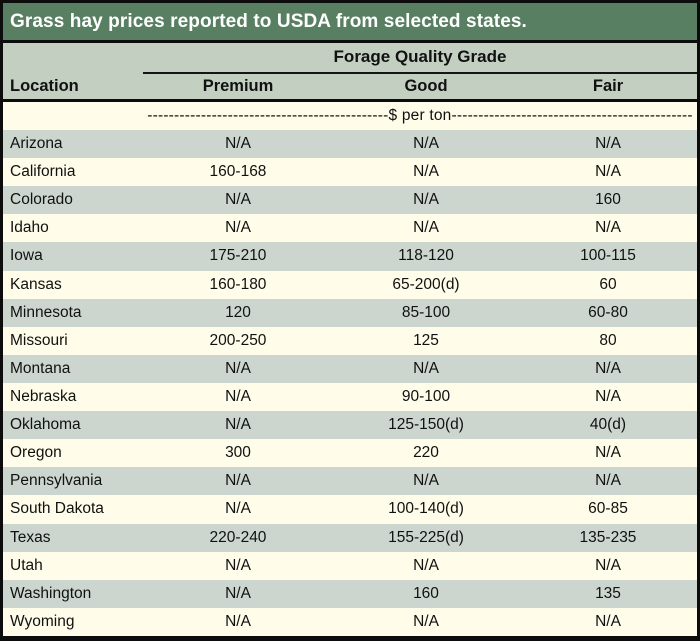 This screenshot has height=641, width=700. I want to click on cell-good-price: 160, so click(426, 593).